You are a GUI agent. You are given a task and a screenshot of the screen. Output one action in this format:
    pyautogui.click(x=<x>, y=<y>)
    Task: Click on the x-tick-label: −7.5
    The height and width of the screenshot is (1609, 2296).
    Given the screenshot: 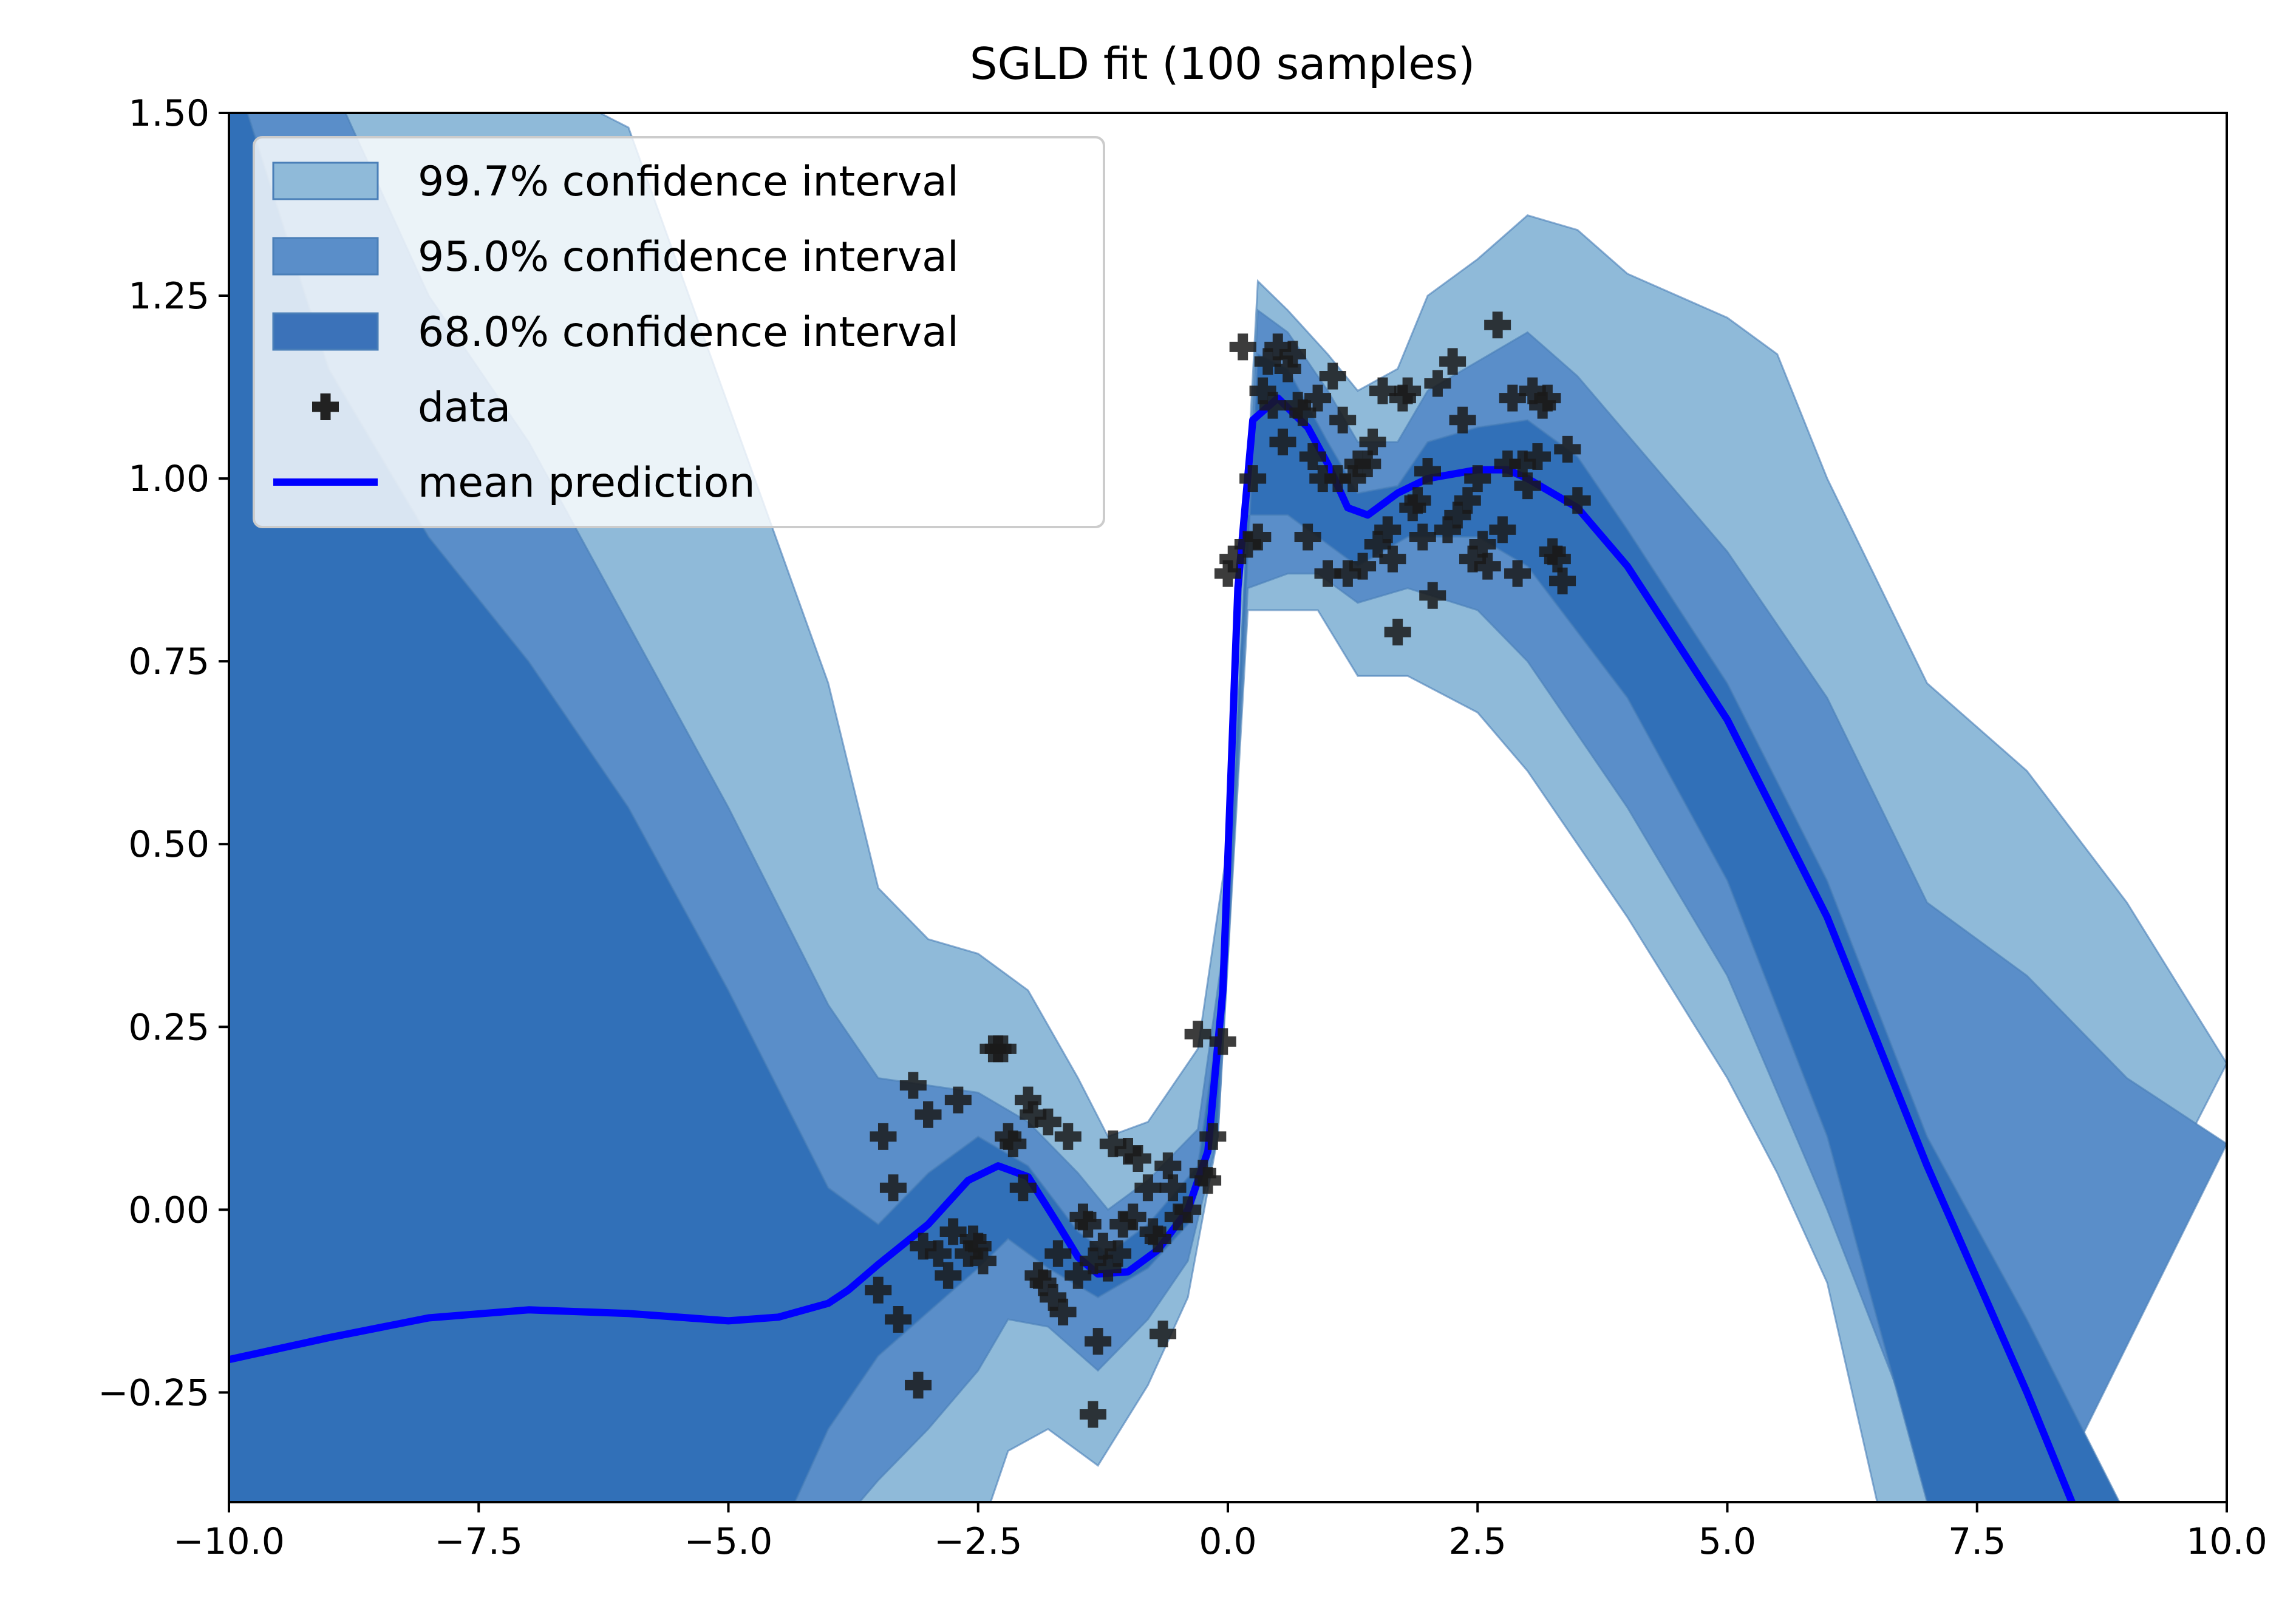 What is the action you would take?
    pyautogui.click(x=478, y=1541)
    